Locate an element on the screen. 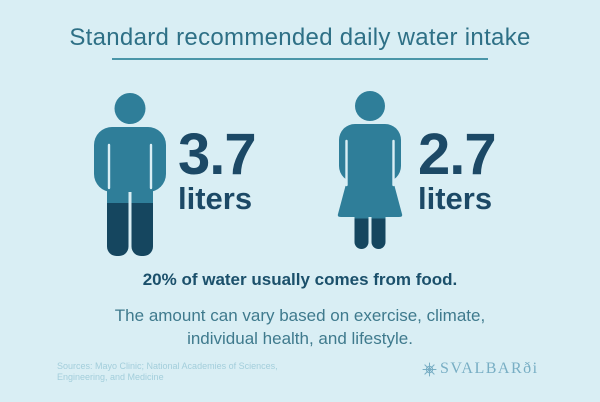 The image size is (600, 402). brand-logo: SVALBARði is located at coordinates (480, 369).